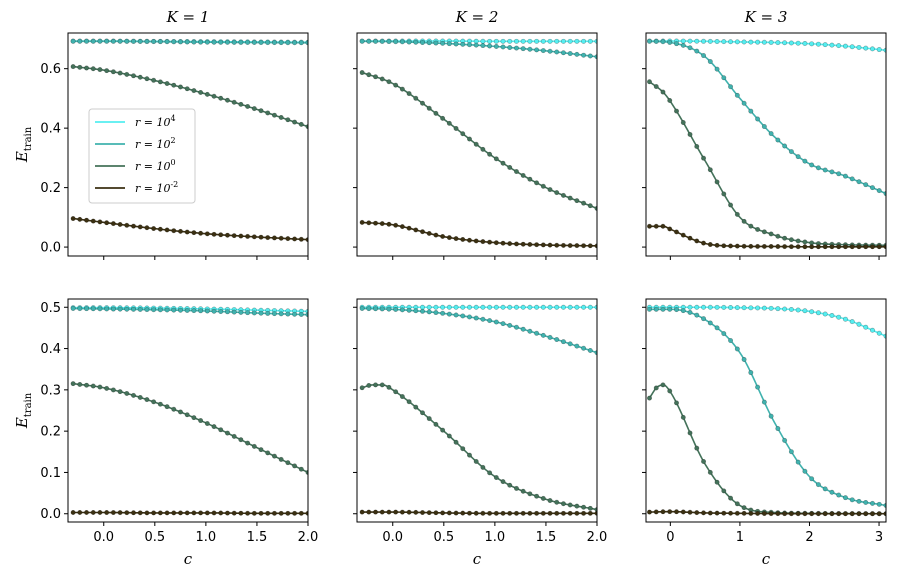 The height and width of the screenshot is (579, 897). What do you see at coordinates (879, 537) in the screenshot?
I see `x-tick-label: 3` at bounding box center [879, 537].